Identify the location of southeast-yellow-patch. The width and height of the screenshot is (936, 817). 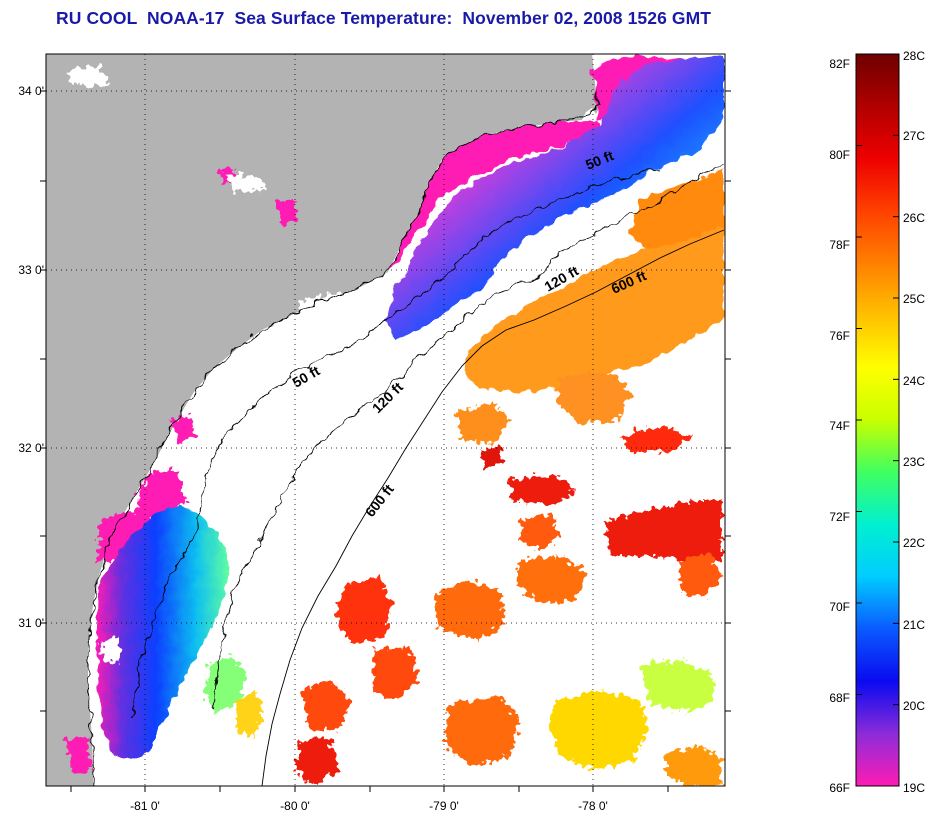
(598, 730).